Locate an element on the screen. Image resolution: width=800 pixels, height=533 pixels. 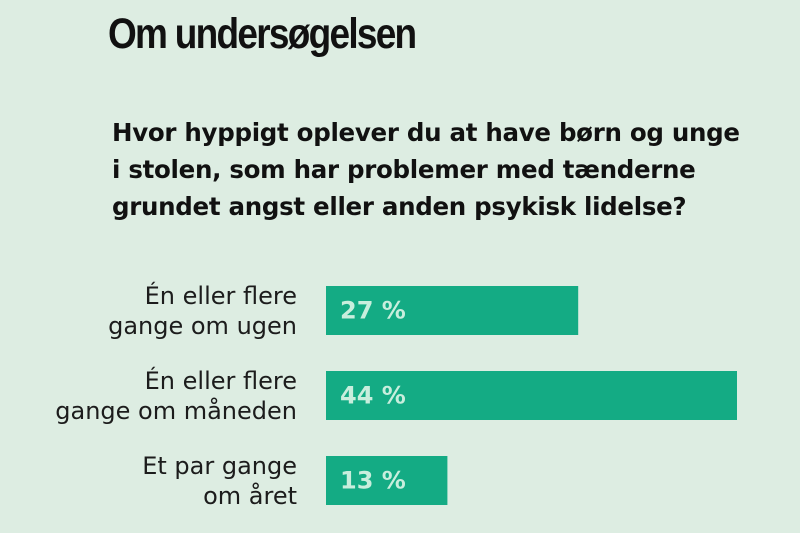
value-label-3: 13 % is located at coordinates (373, 481).